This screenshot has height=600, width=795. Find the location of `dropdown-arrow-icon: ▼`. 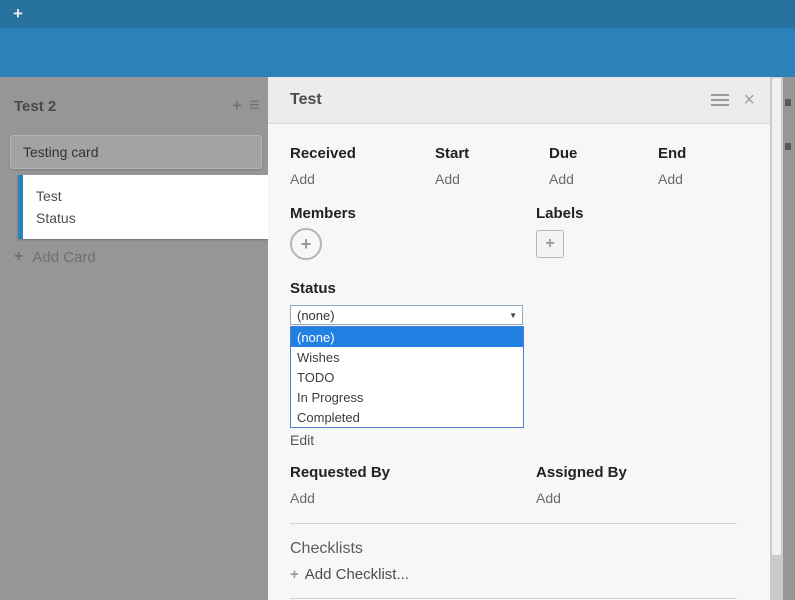

dropdown-arrow-icon: ▼ is located at coordinates (513, 315).